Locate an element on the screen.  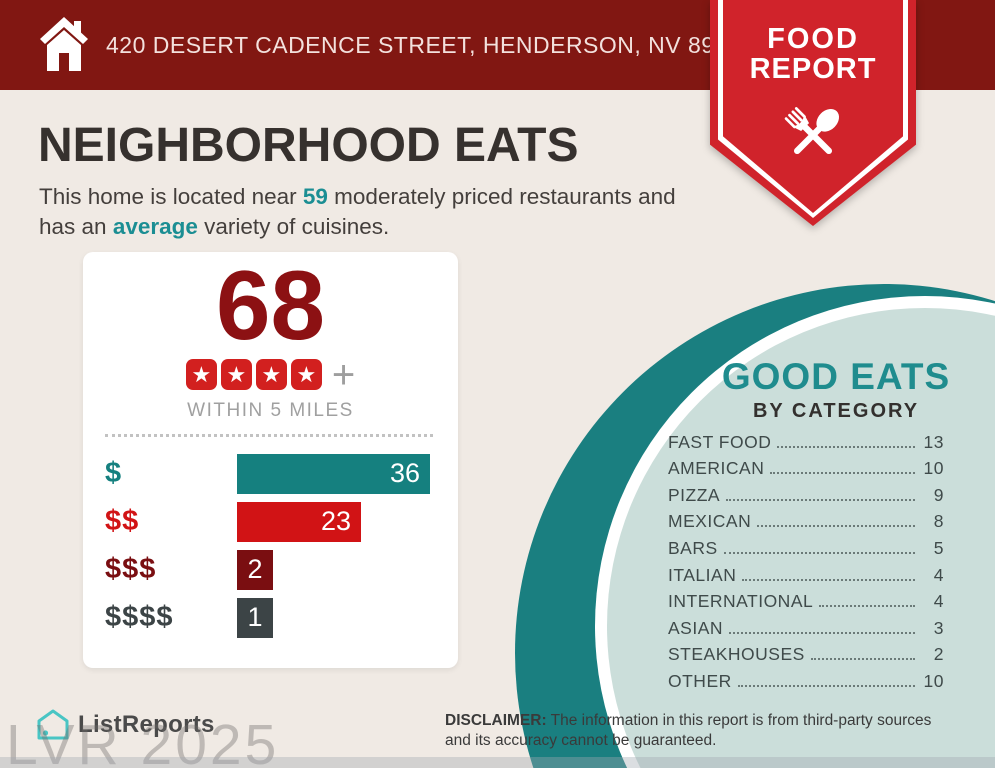
subtitle-text: has an is located at coordinates (76, 226).